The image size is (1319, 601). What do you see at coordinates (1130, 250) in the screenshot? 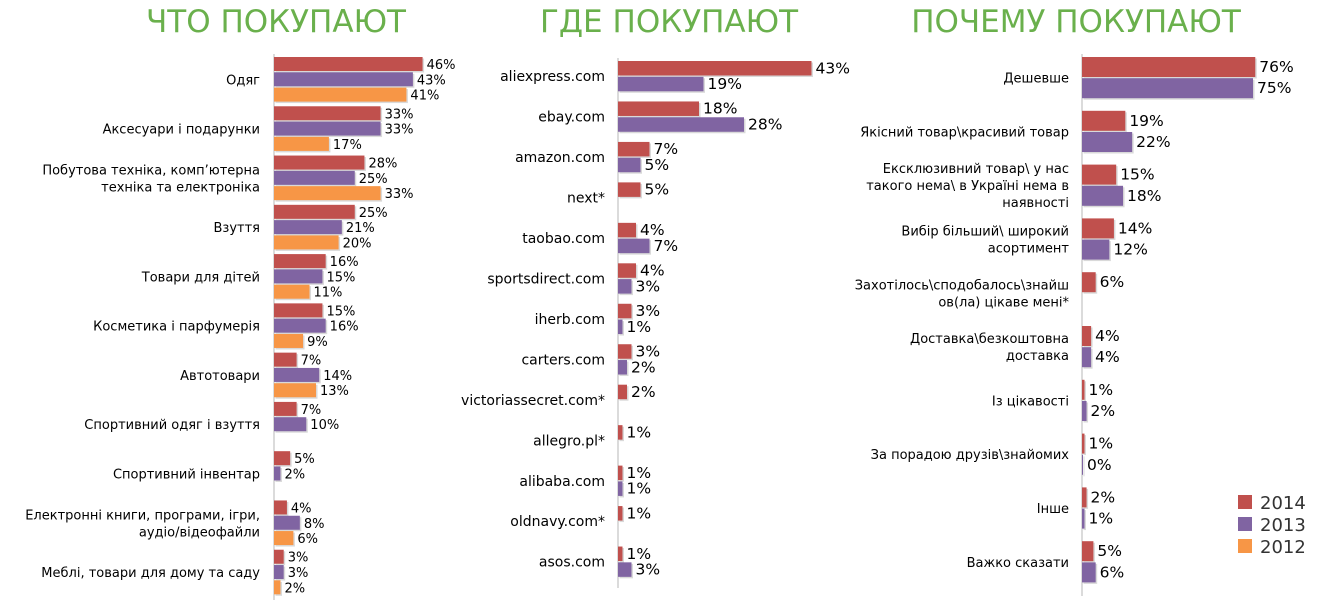
I see `data-label: 12%` at bounding box center [1130, 250].